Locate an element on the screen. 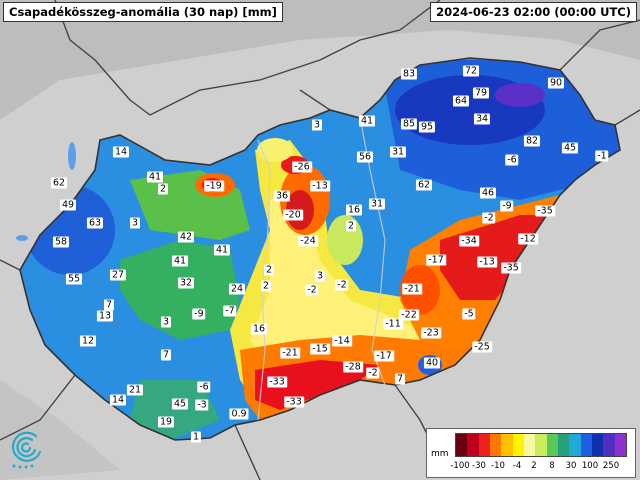 The image size is (640, 480). legend-tick-label: -100 is located at coordinates (460, 466).